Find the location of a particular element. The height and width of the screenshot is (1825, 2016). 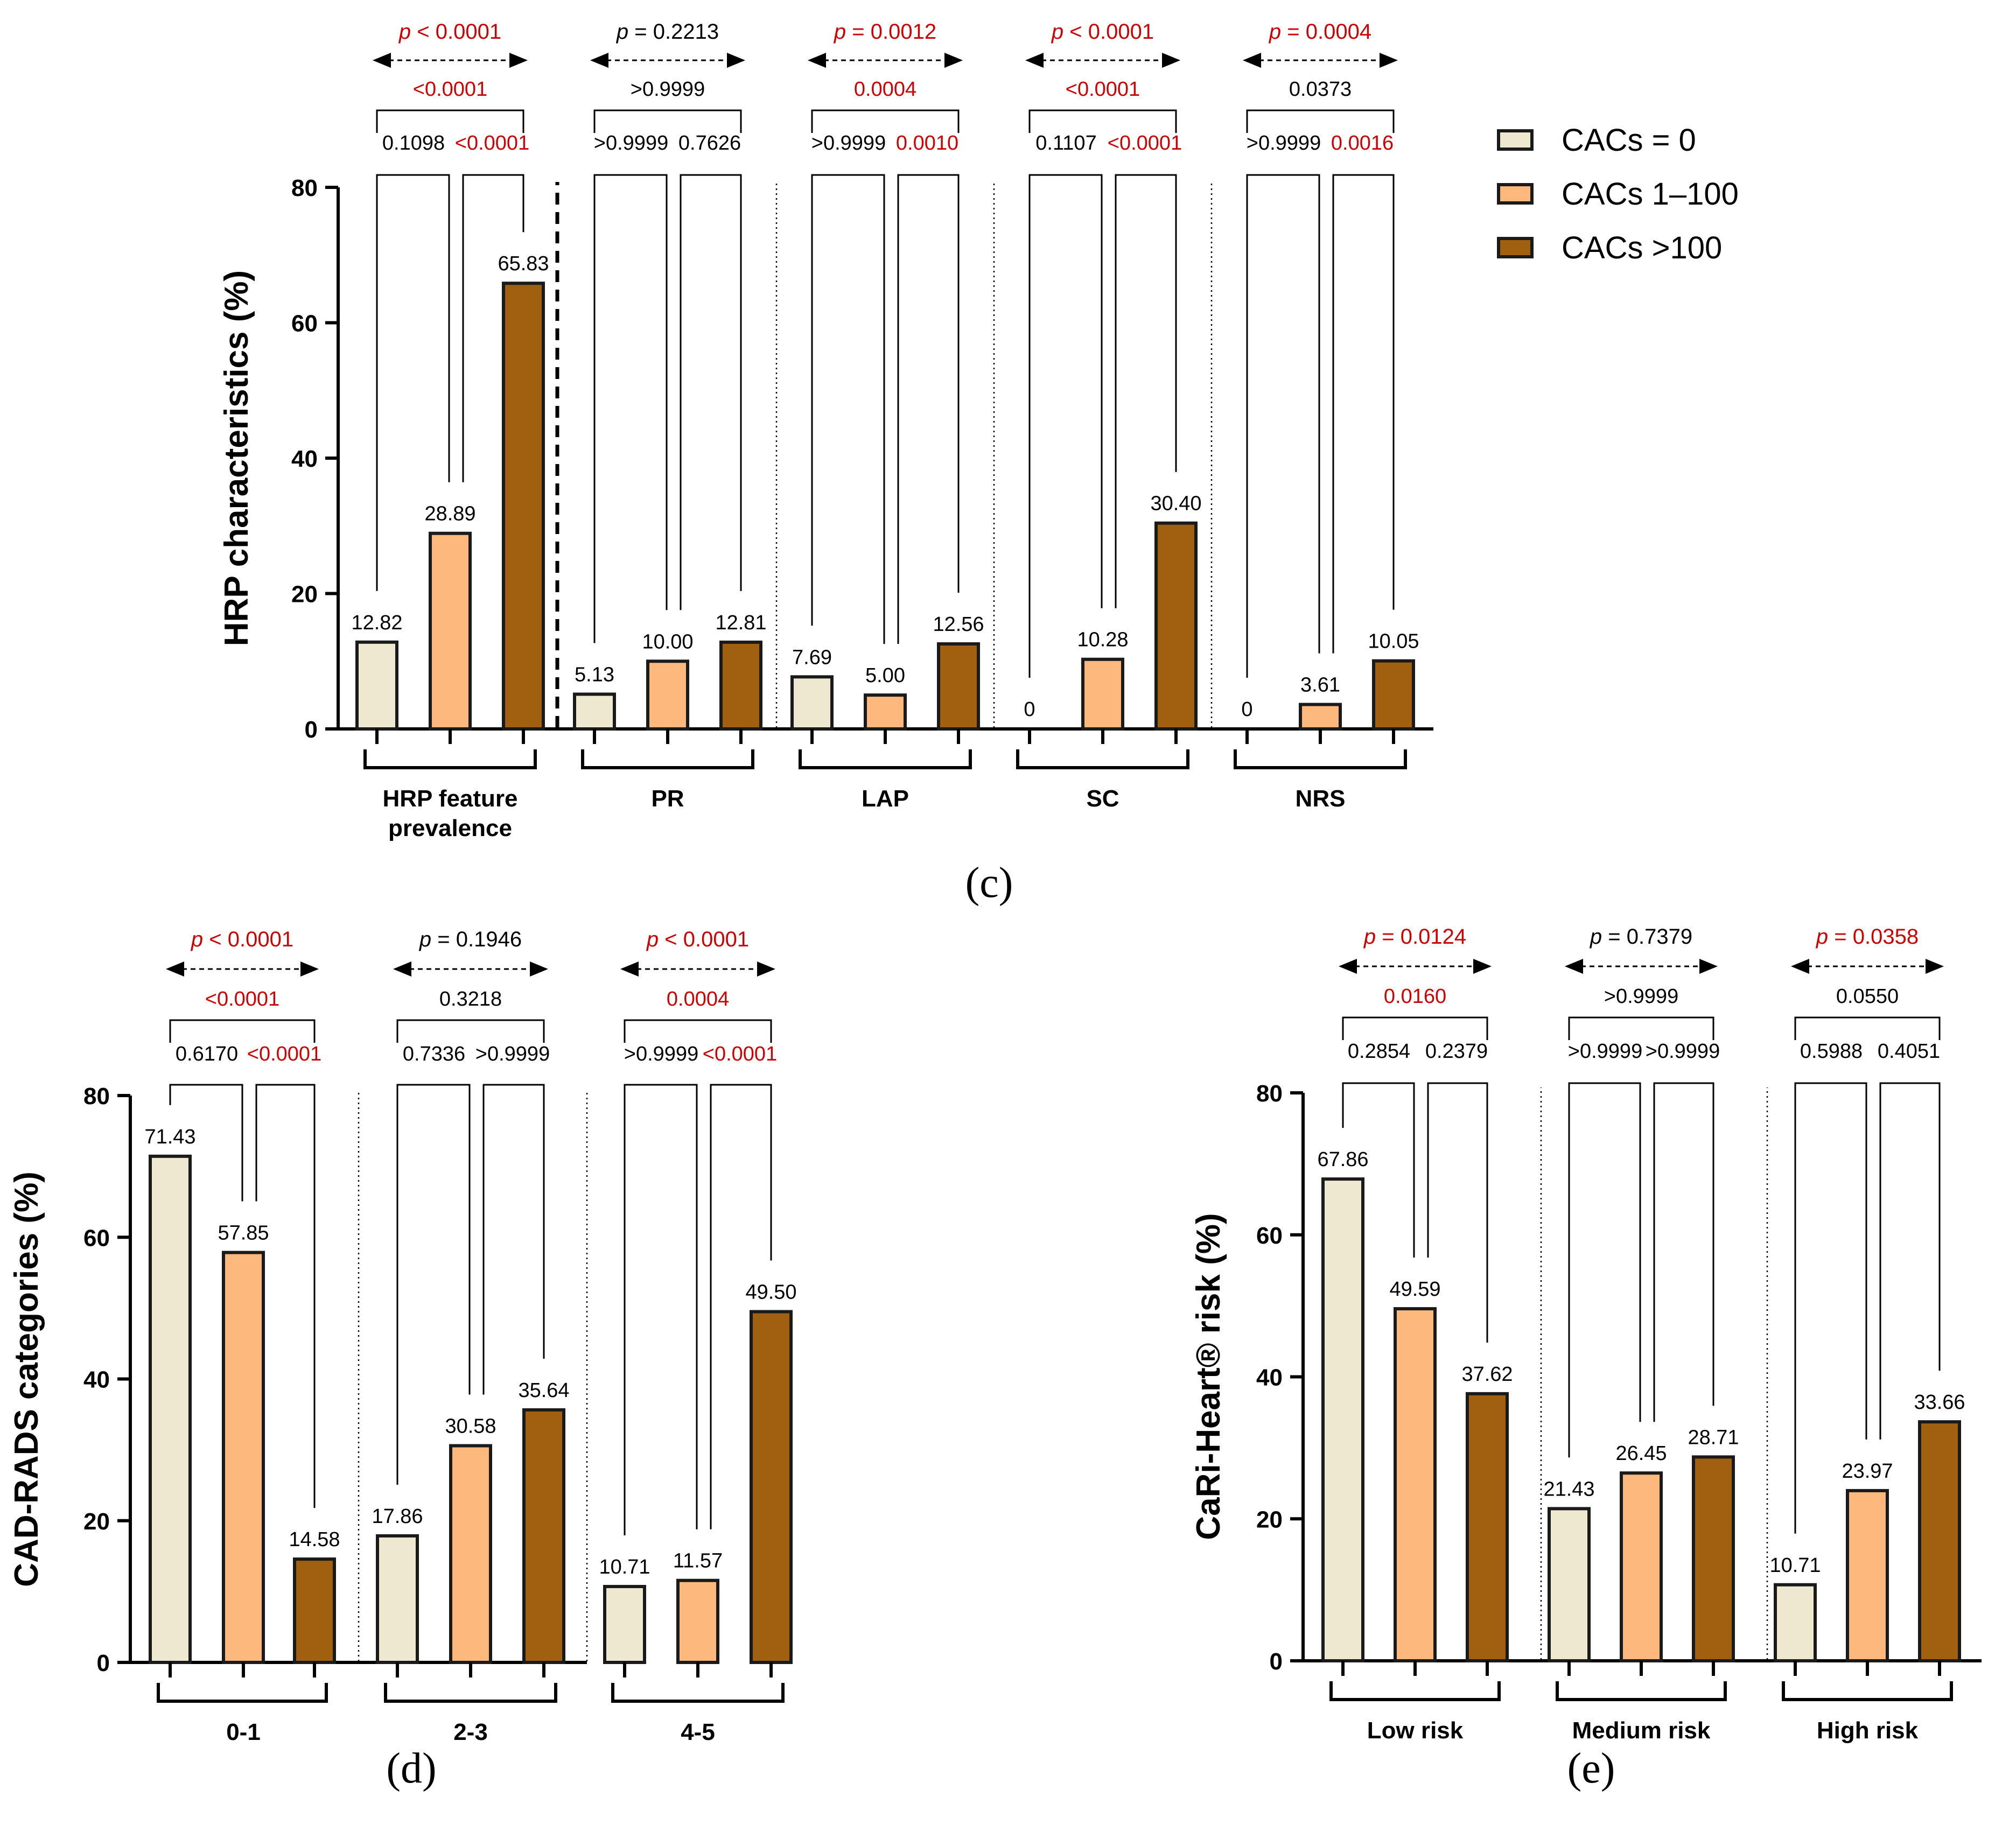

y-tick-label: 40 is located at coordinates (96, 1380).